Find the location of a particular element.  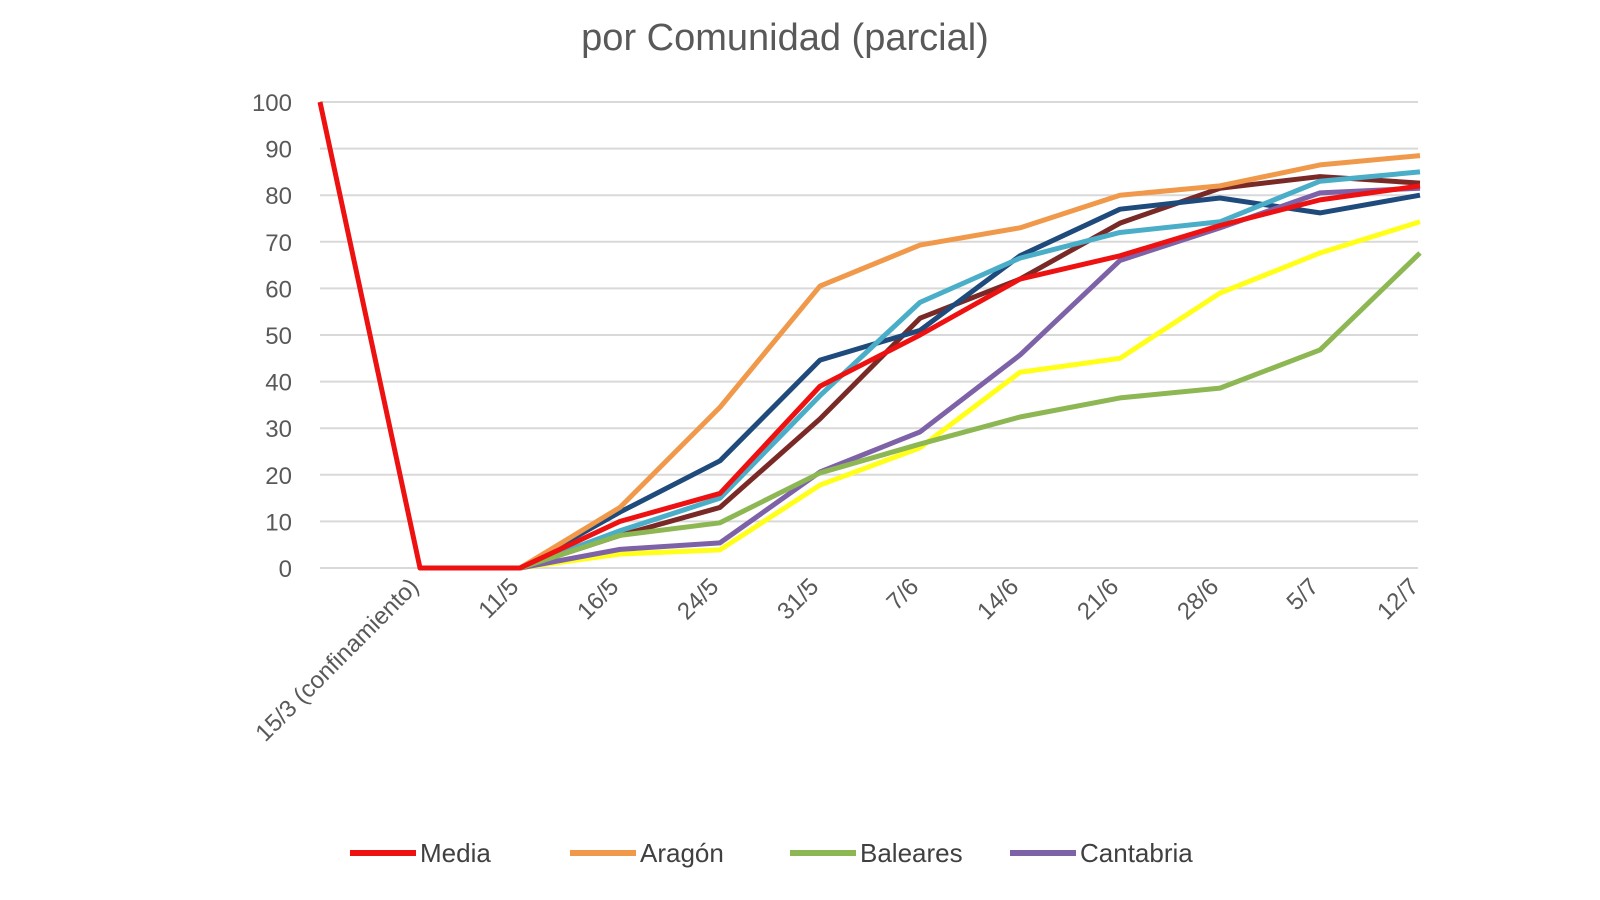

legend-label: Media is located at coordinates (455, 853).